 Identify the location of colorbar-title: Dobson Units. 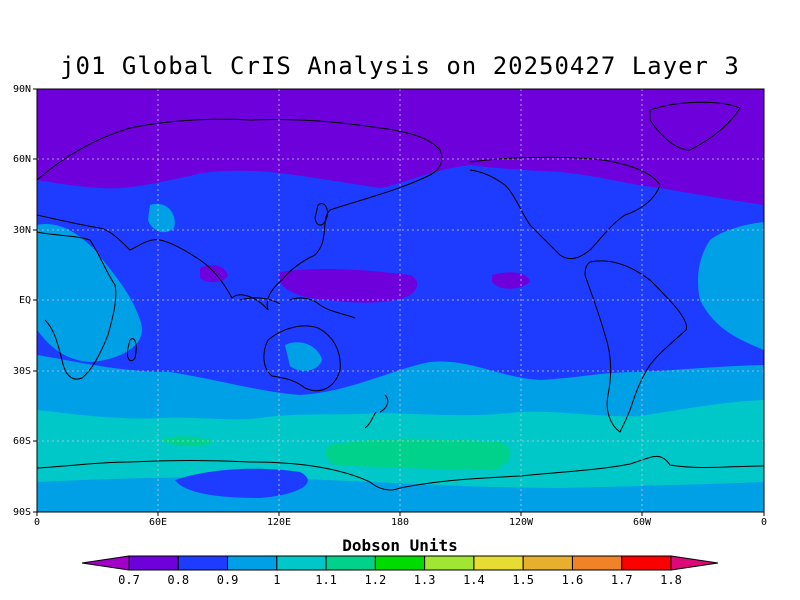
(400, 545).